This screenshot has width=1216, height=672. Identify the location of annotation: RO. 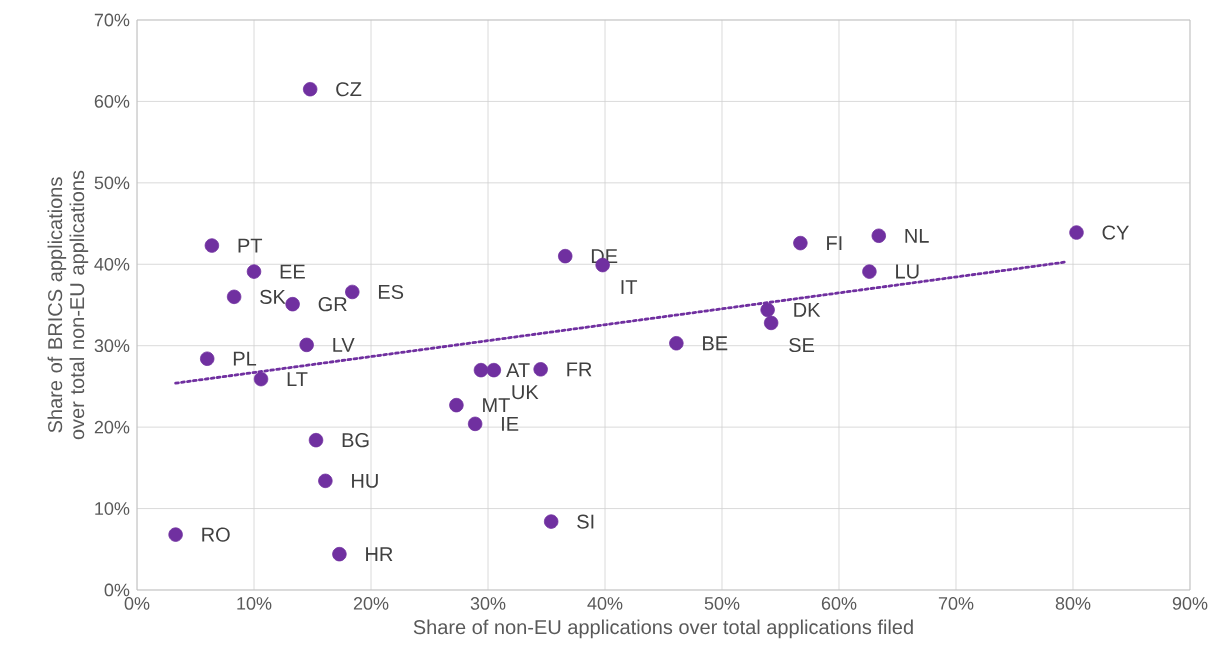
(216, 534).